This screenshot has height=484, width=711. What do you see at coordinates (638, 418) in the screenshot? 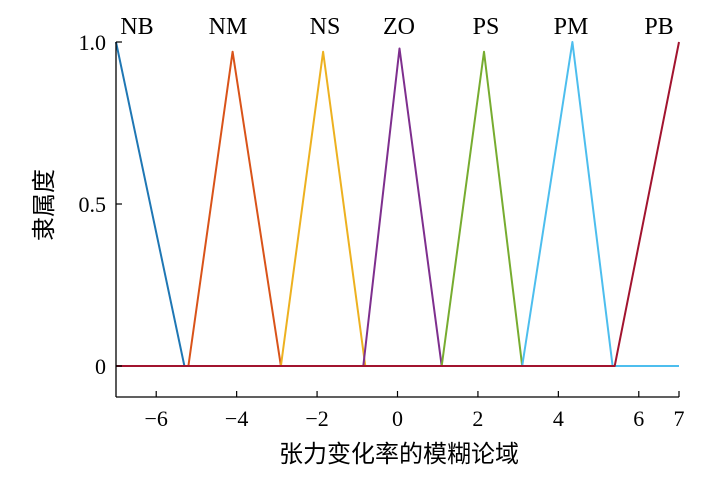
I see `x-tick-label: 6` at bounding box center [638, 418].